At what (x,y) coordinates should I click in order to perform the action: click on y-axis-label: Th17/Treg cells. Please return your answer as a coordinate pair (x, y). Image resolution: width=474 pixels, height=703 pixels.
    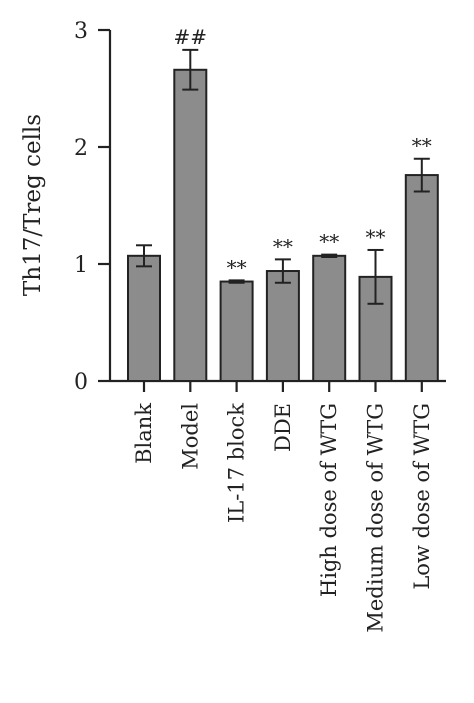
    Looking at the image, I should click on (33, 205).